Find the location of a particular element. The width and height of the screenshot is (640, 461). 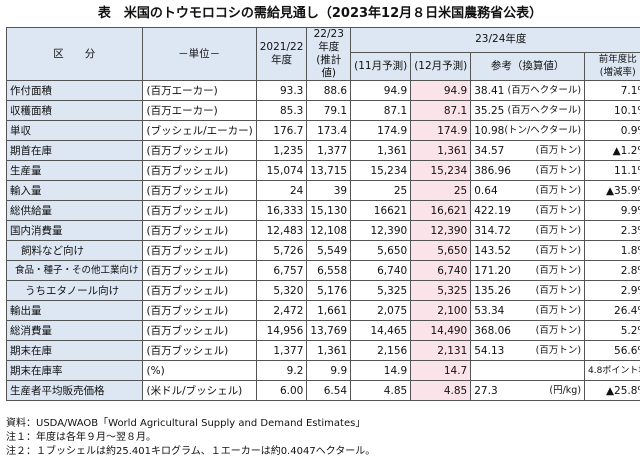

value-2022: 5,176 is located at coordinates (329, 290).